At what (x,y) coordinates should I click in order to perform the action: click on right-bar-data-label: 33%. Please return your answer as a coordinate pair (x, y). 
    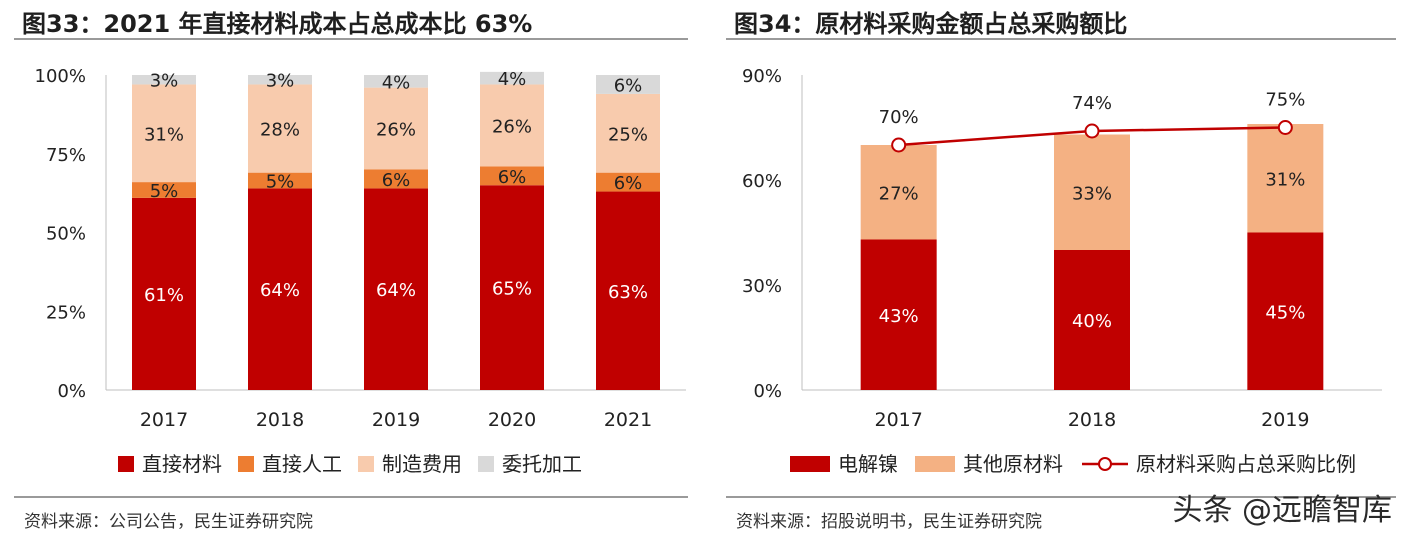
    Looking at the image, I should click on (1092, 193).